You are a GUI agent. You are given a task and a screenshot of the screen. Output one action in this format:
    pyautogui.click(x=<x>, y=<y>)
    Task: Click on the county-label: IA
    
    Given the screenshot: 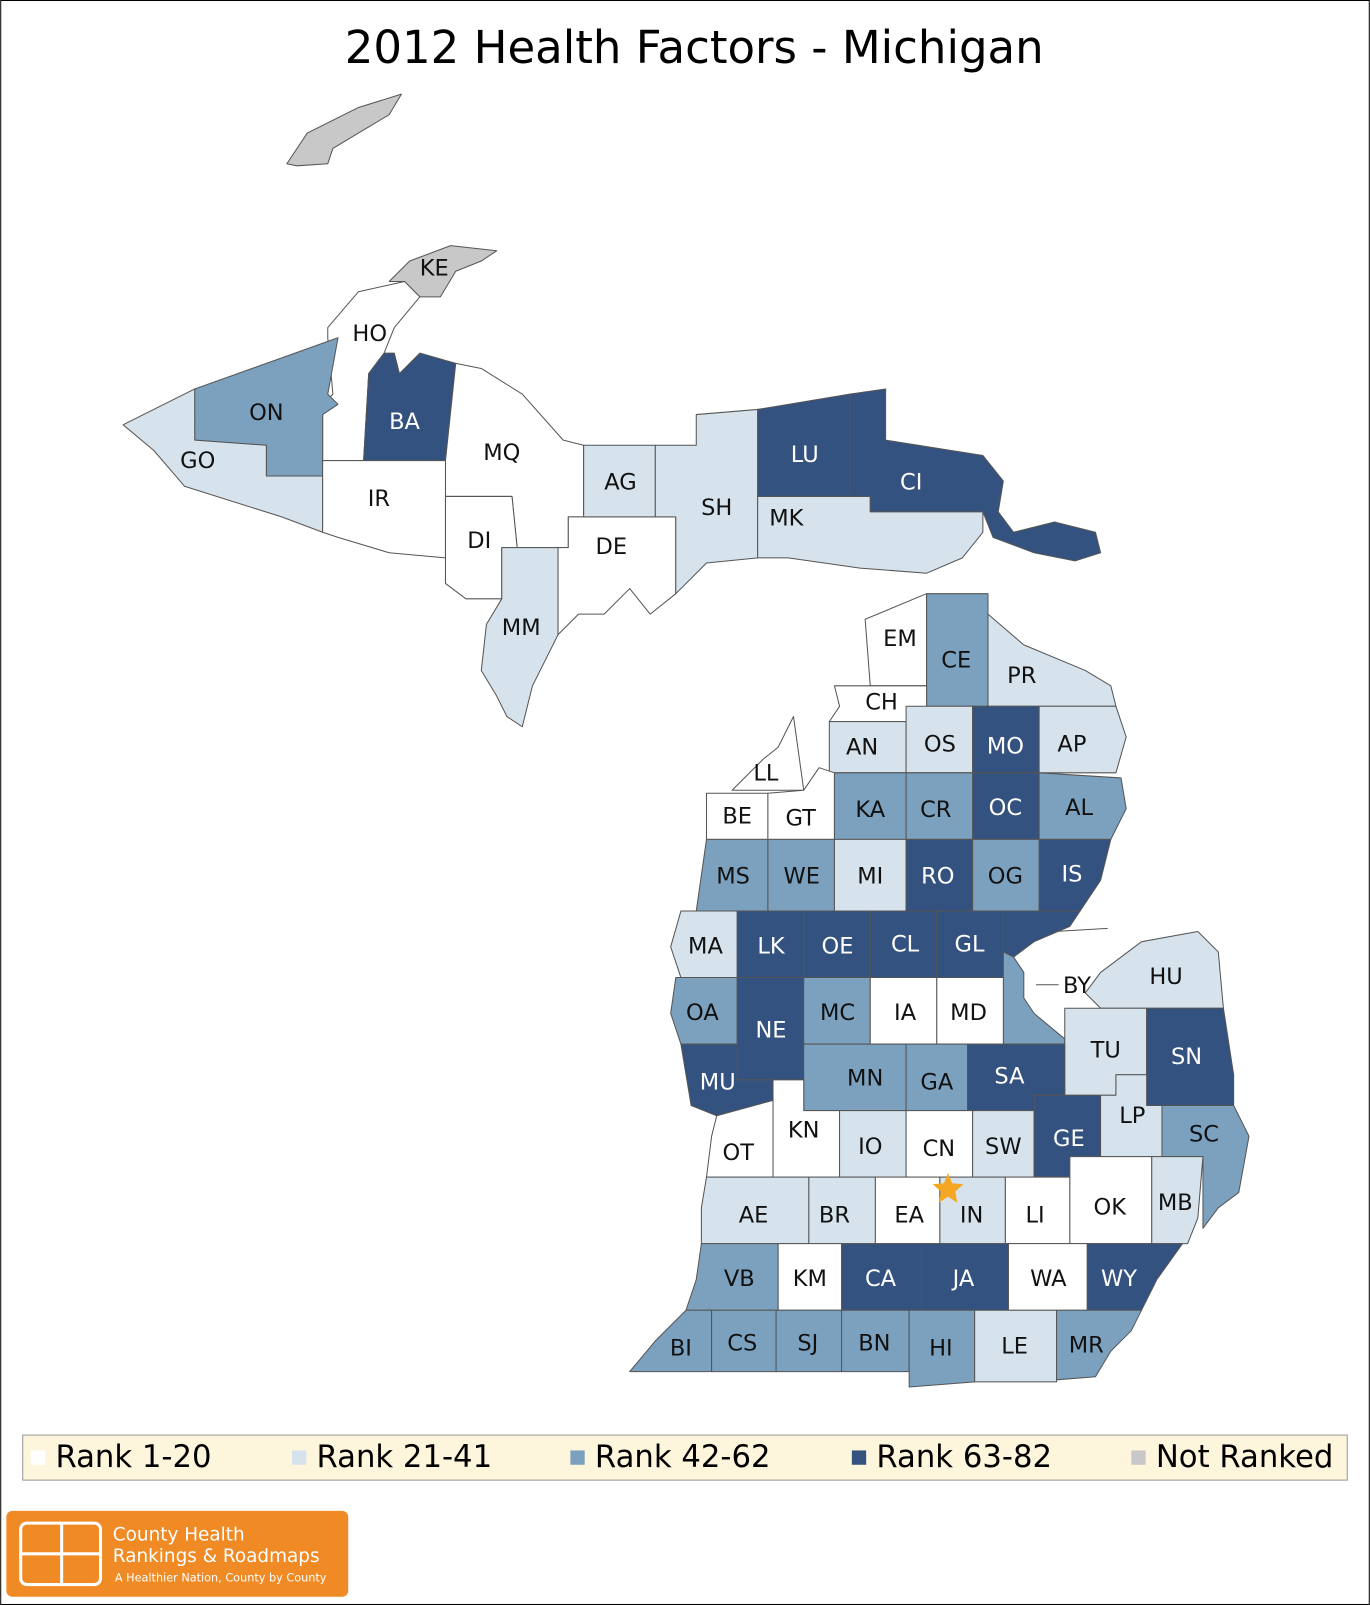 What is the action you would take?
    pyautogui.click(x=905, y=1013)
    